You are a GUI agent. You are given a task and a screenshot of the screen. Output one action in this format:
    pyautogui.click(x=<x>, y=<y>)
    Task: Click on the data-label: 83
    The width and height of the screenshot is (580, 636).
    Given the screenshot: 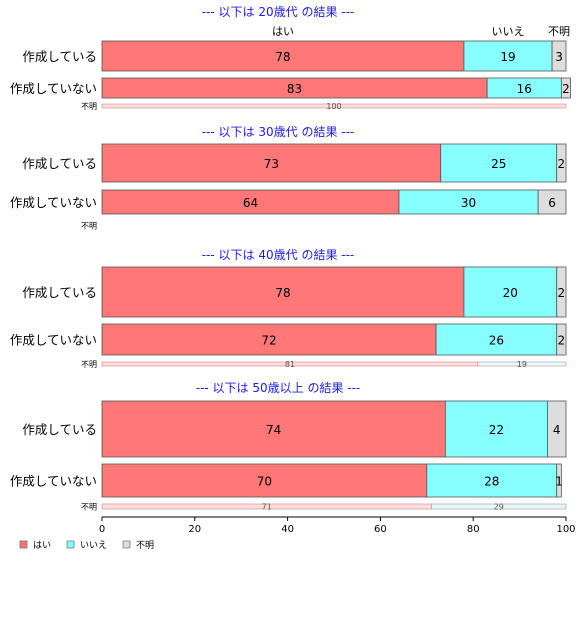 What is the action you would take?
    pyautogui.click(x=294, y=89)
    